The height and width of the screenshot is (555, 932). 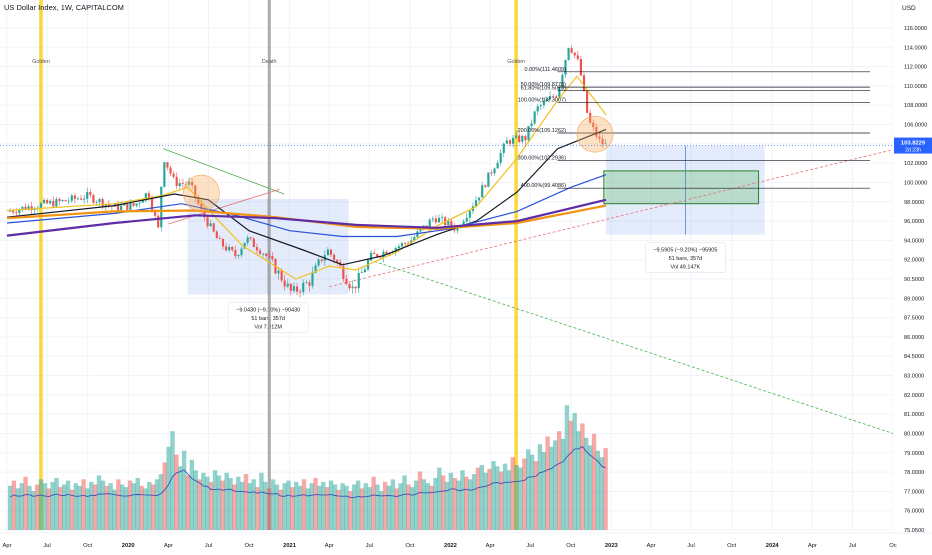 I want to click on current-price-countdown: 2d 23h, so click(x=913, y=151).